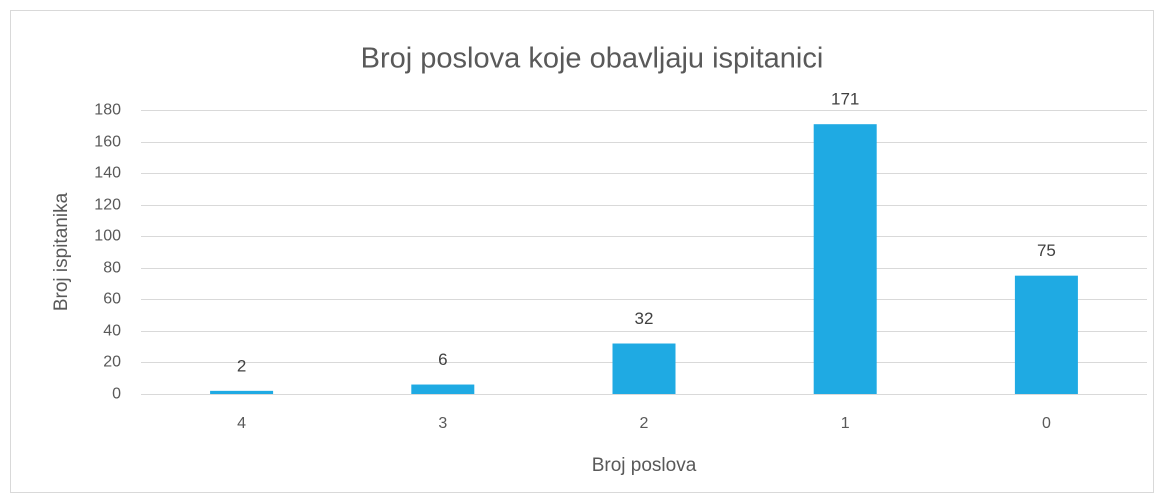  I want to click on y-tick-label: 40, so click(112, 331).